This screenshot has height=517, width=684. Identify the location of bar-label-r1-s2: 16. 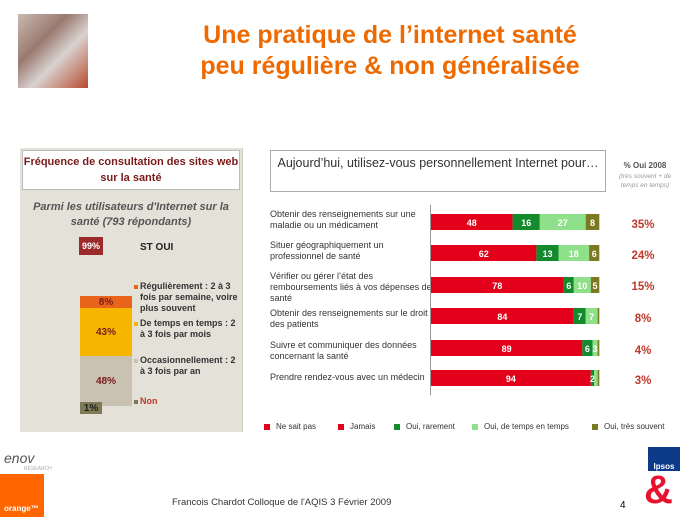
(526, 223).